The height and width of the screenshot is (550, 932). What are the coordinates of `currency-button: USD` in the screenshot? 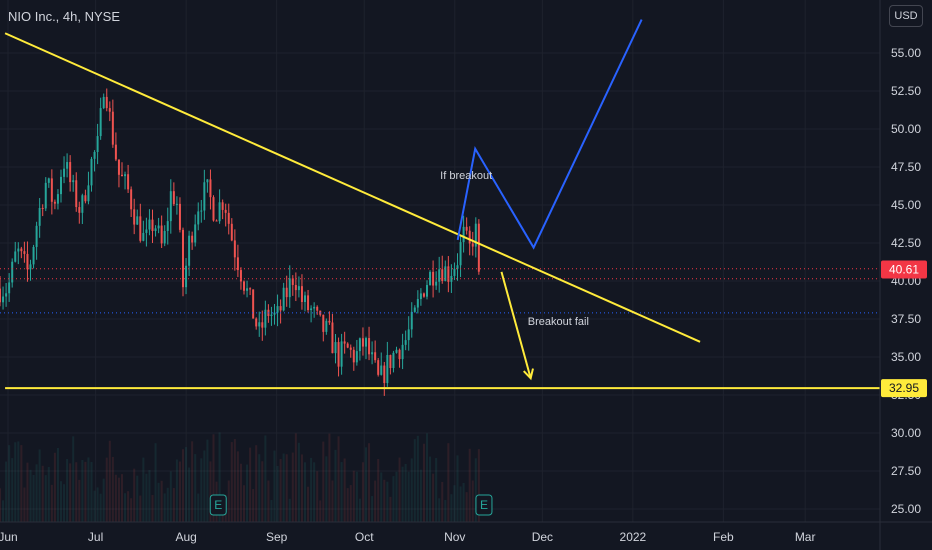 It's located at (906, 16).